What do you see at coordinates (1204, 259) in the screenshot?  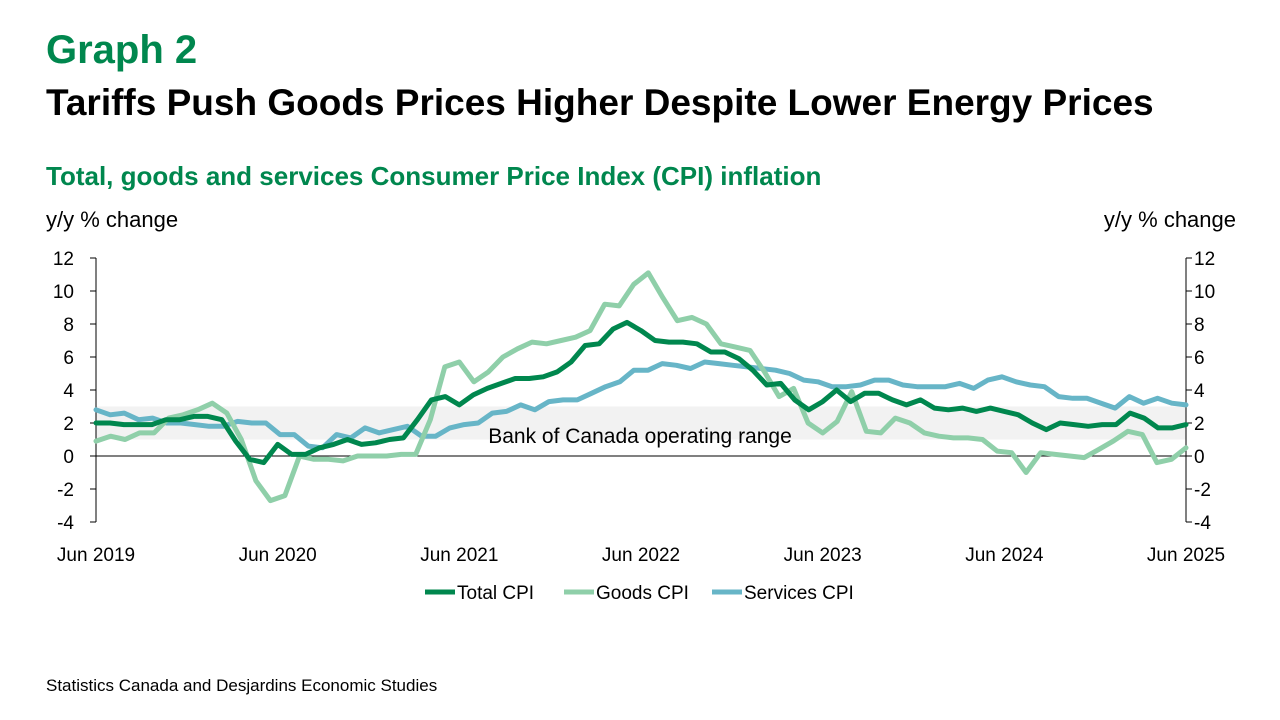 I see `right-y-tick-label: 12` at bounding box center [1204, 259].